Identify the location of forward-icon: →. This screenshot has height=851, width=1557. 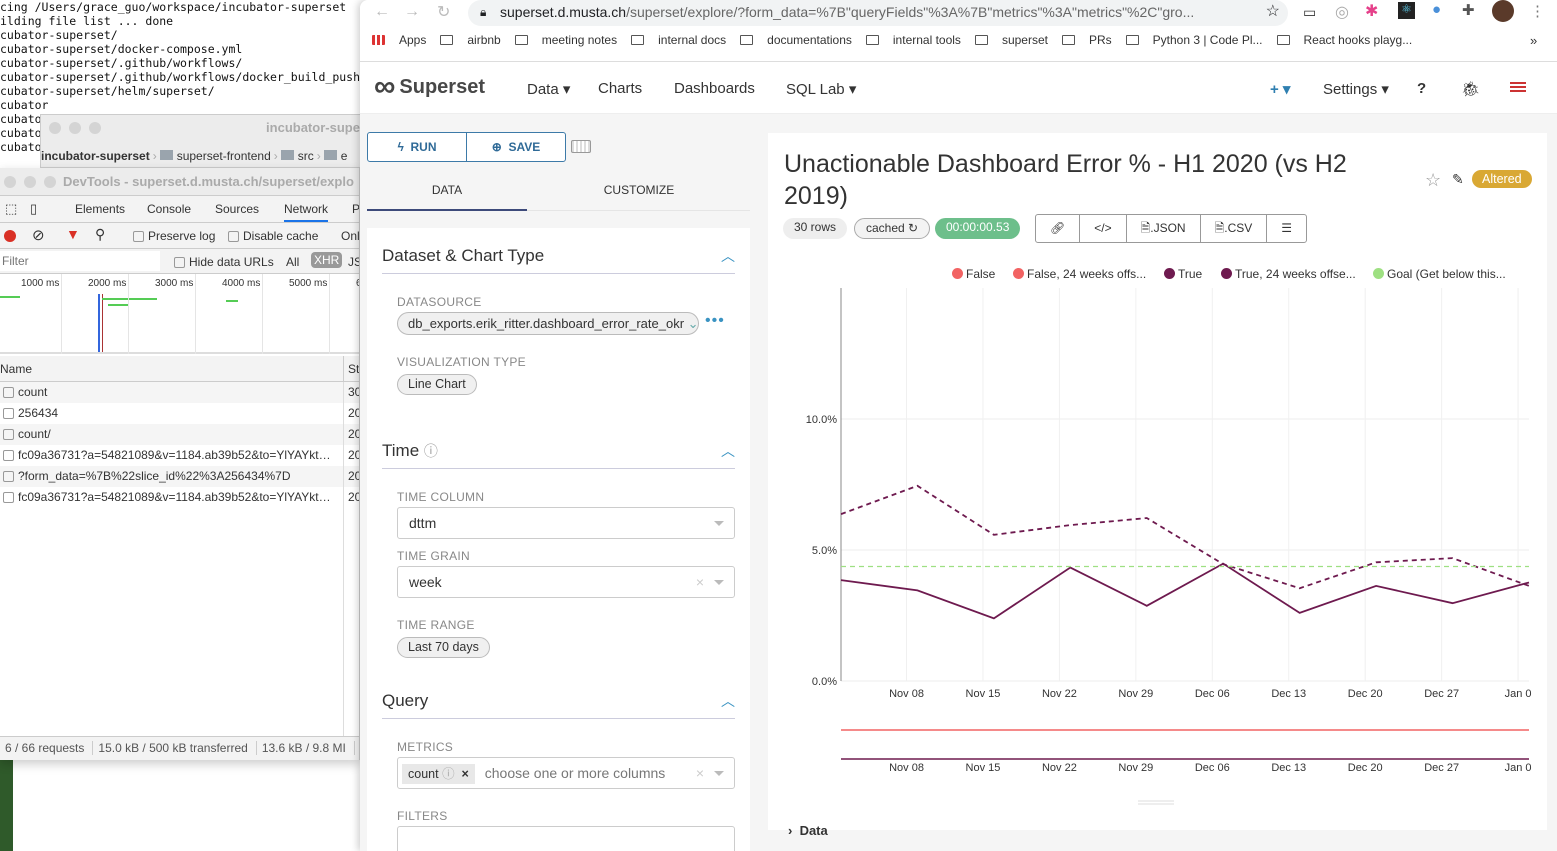
(412, 11).